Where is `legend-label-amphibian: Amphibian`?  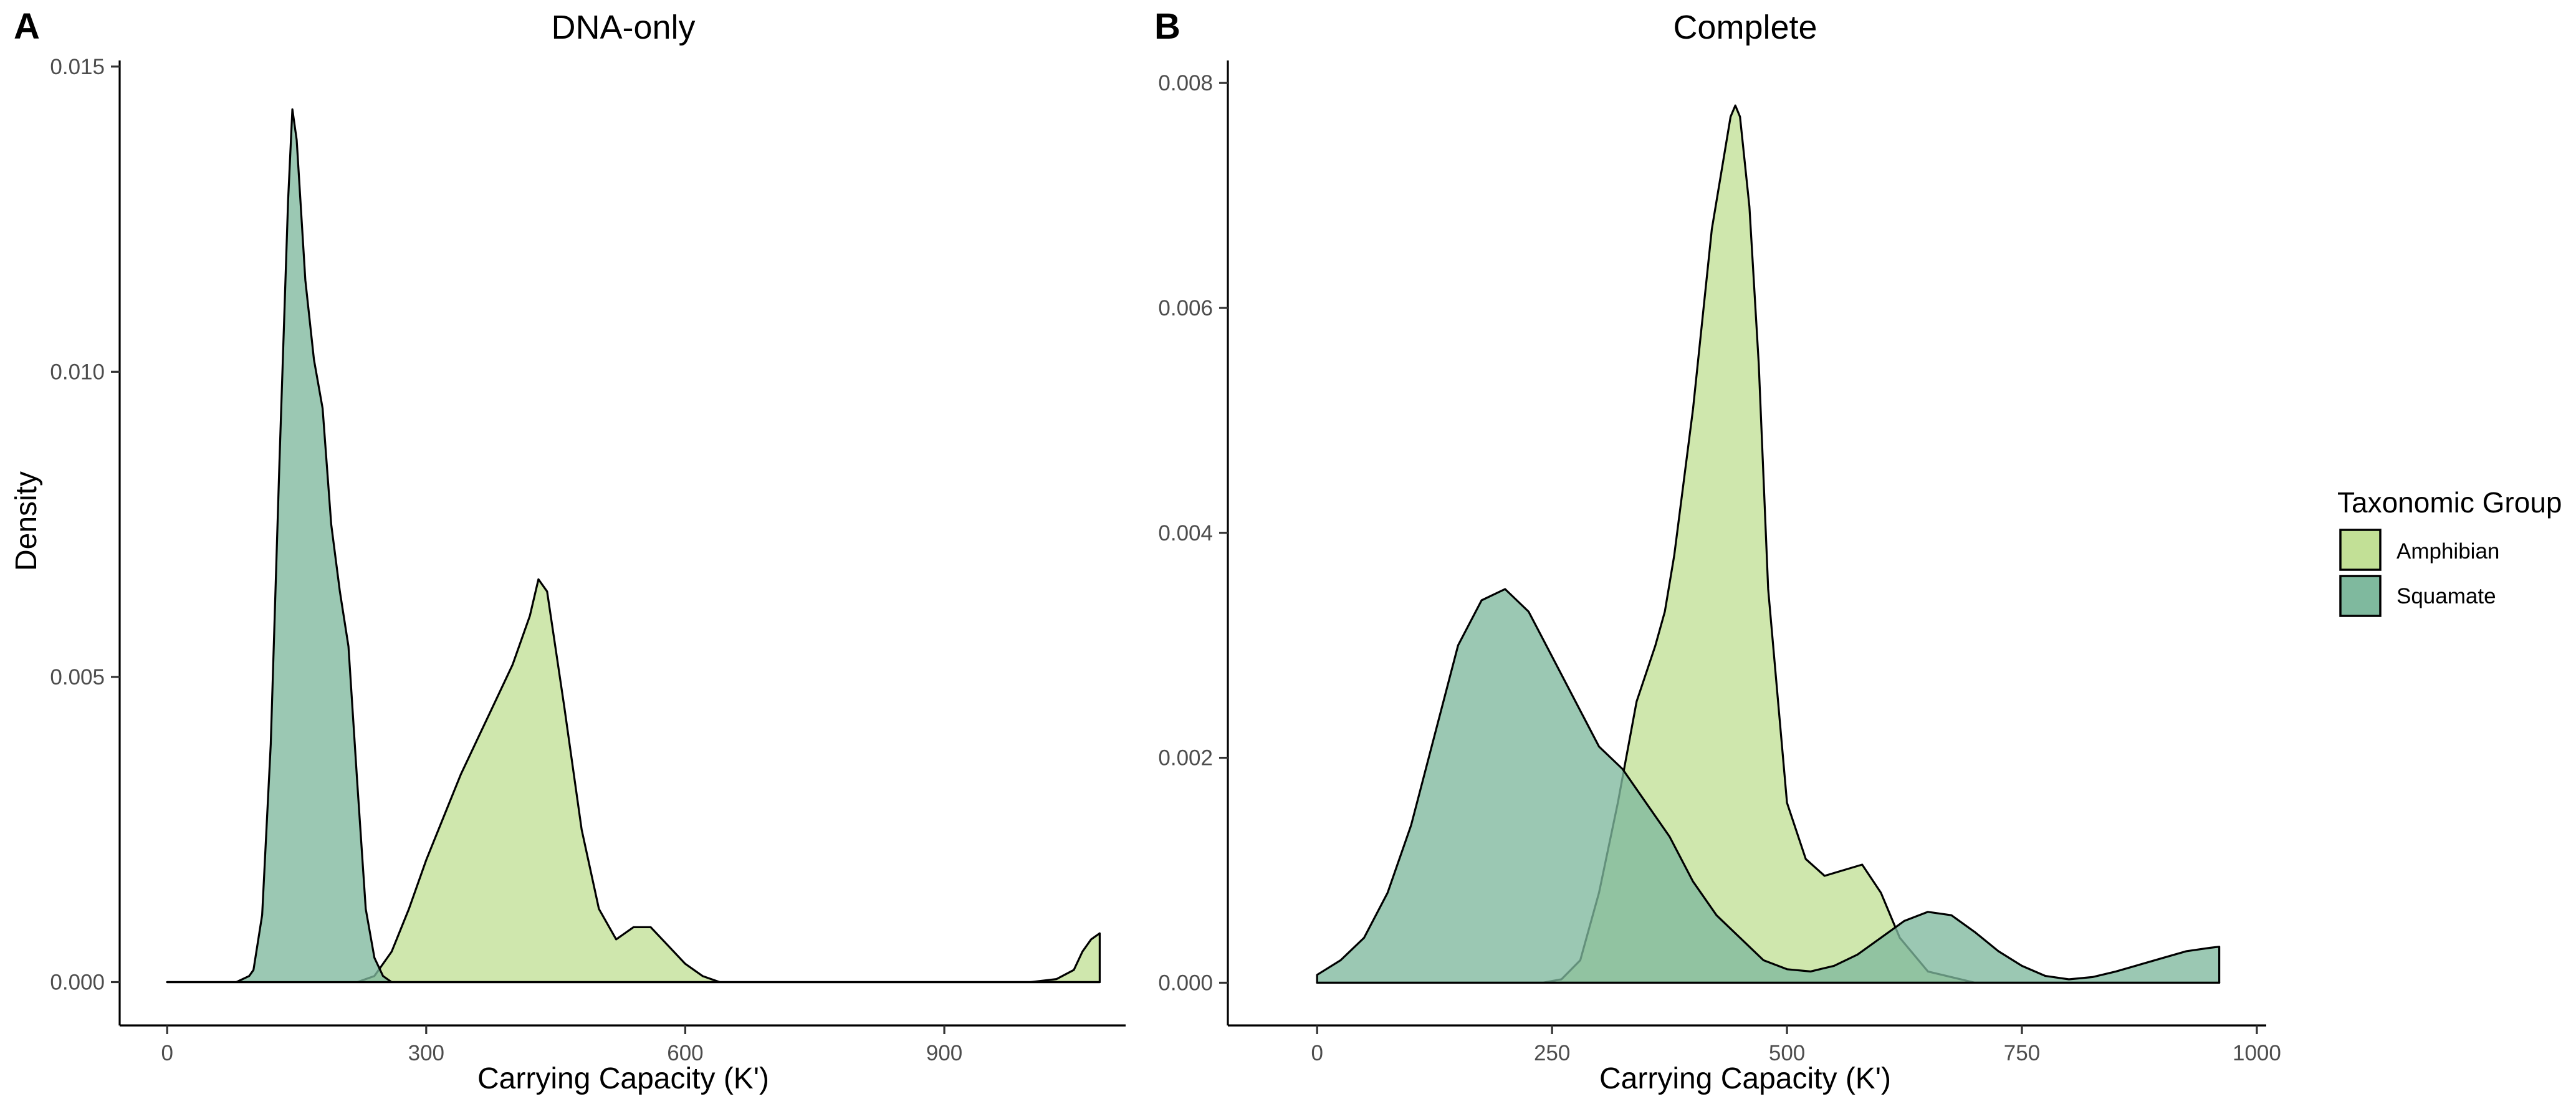 legend-label-amphibian: Amphibian is located at coordinates (2448, 551).